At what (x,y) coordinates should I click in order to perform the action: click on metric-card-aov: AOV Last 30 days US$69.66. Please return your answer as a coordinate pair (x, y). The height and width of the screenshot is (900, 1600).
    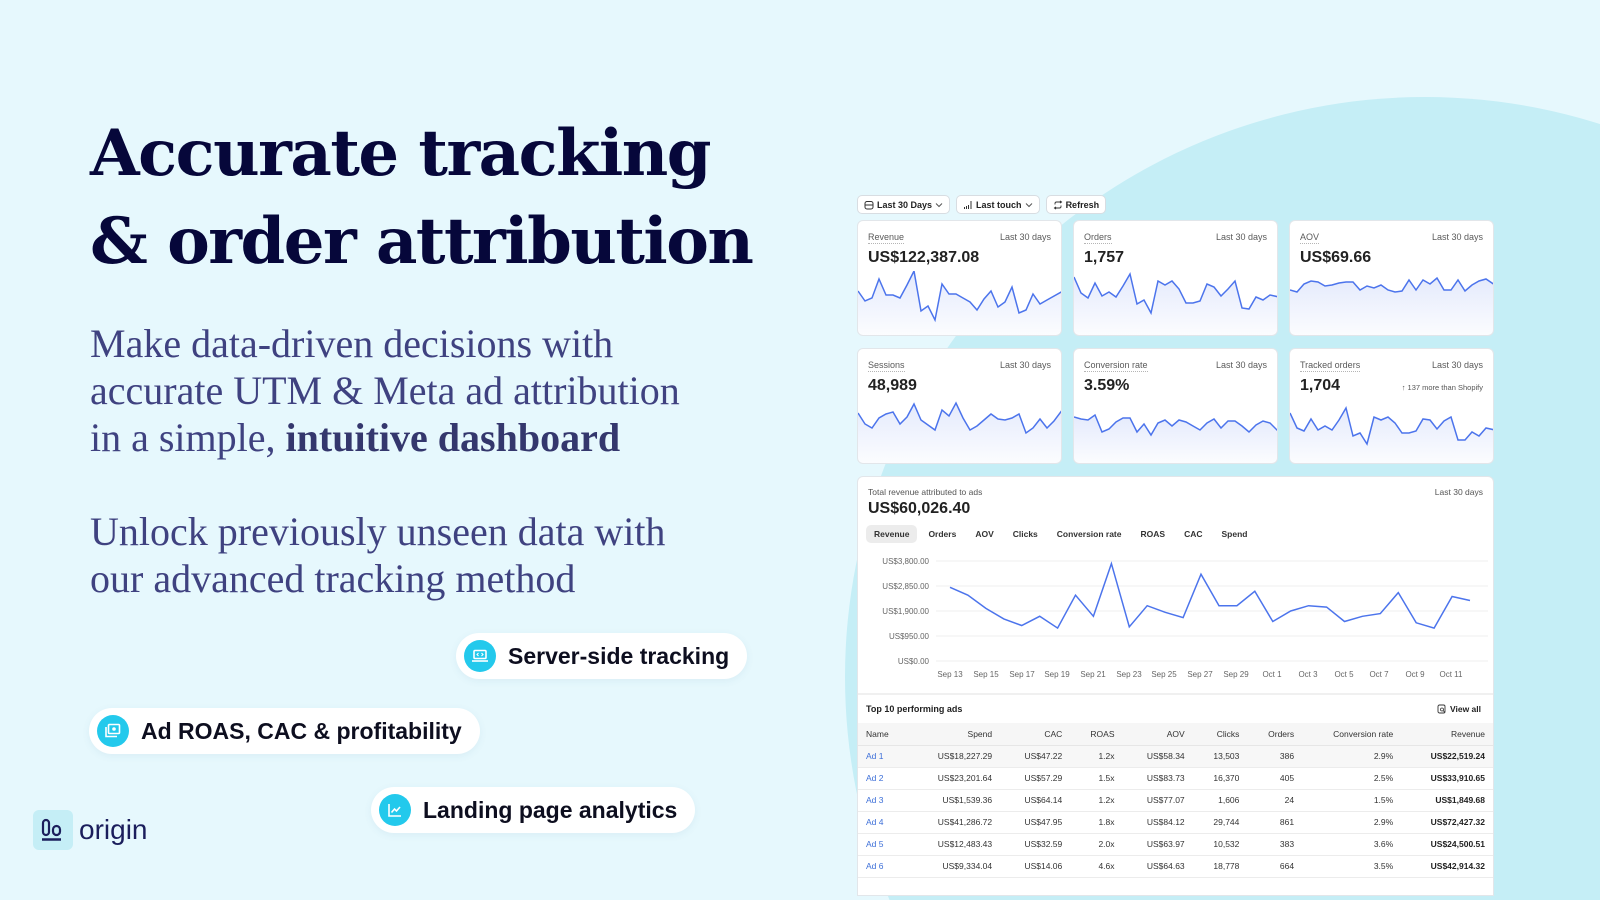
    Looking at the image, I should click on (1391, 278).